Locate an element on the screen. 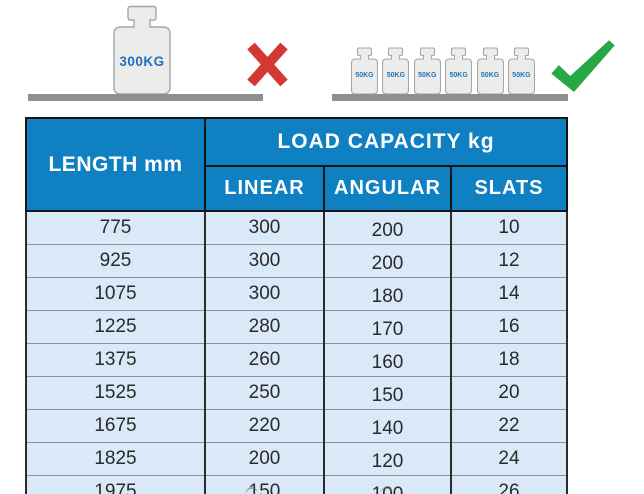 This screenshot has height=494, width=644. cell-length: 1075 is located at coordinates (115, 294).